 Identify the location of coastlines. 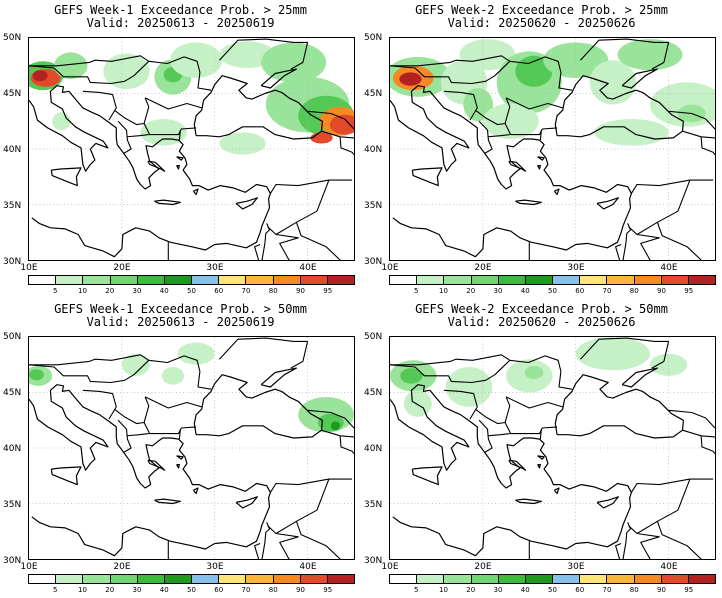
(191, 164).